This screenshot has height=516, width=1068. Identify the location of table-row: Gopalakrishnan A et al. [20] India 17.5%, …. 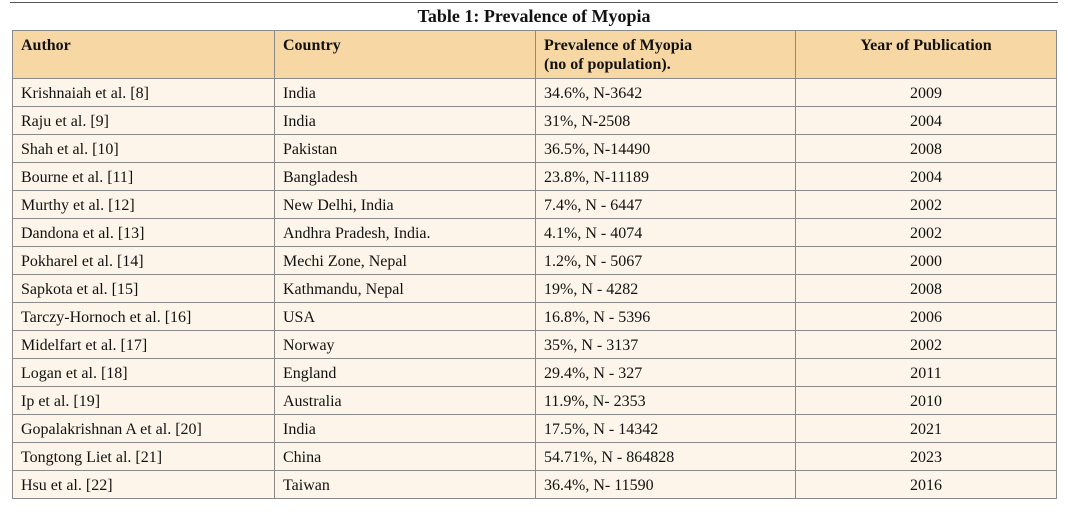
(534, 428).